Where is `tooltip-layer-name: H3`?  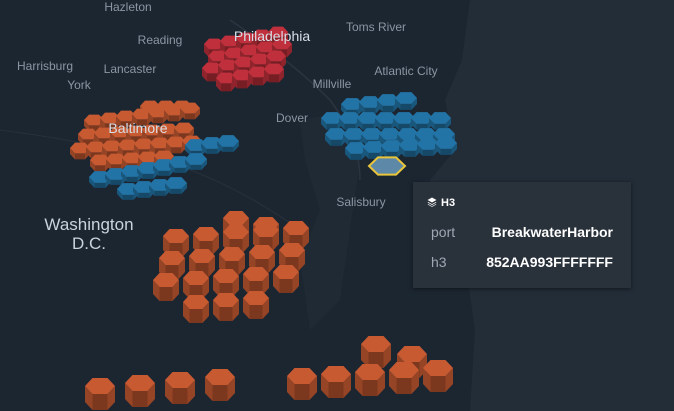 tooltip-layer-name: H3 is located at coordinates (448, 203).